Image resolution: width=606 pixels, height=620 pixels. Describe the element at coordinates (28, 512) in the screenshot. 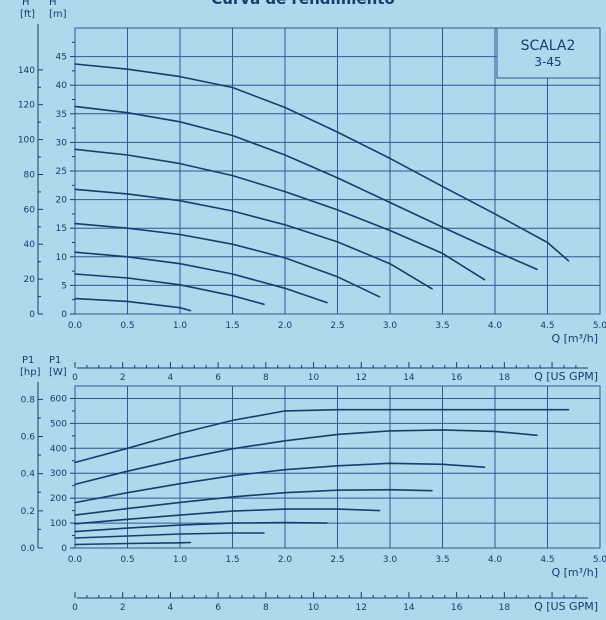

I see `y2-tick-label: 0.2` at that location.